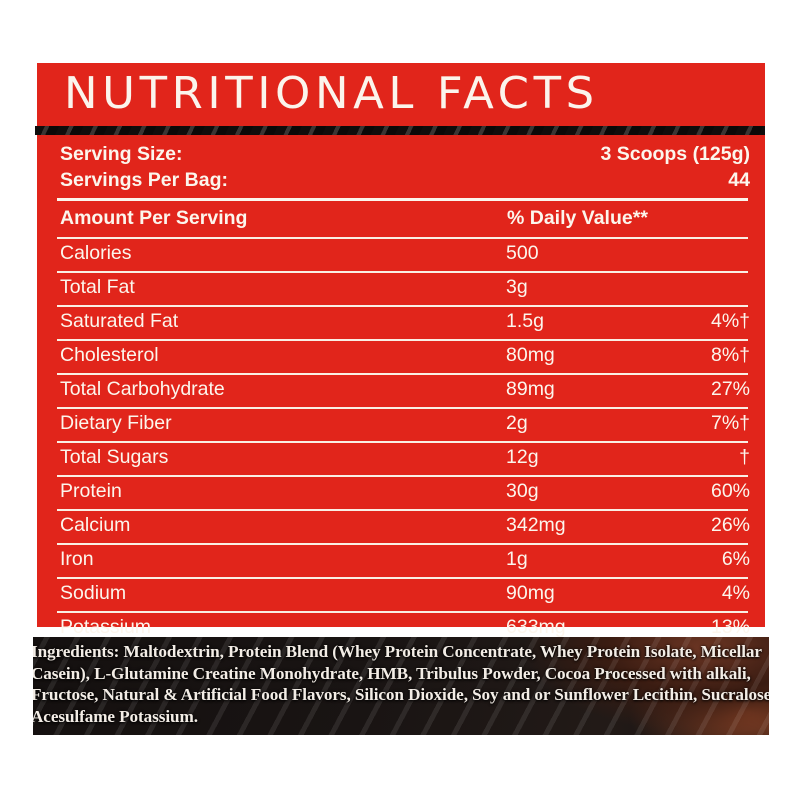  I want to click on nutrient-name: Cholesterol, so click(109, 355).